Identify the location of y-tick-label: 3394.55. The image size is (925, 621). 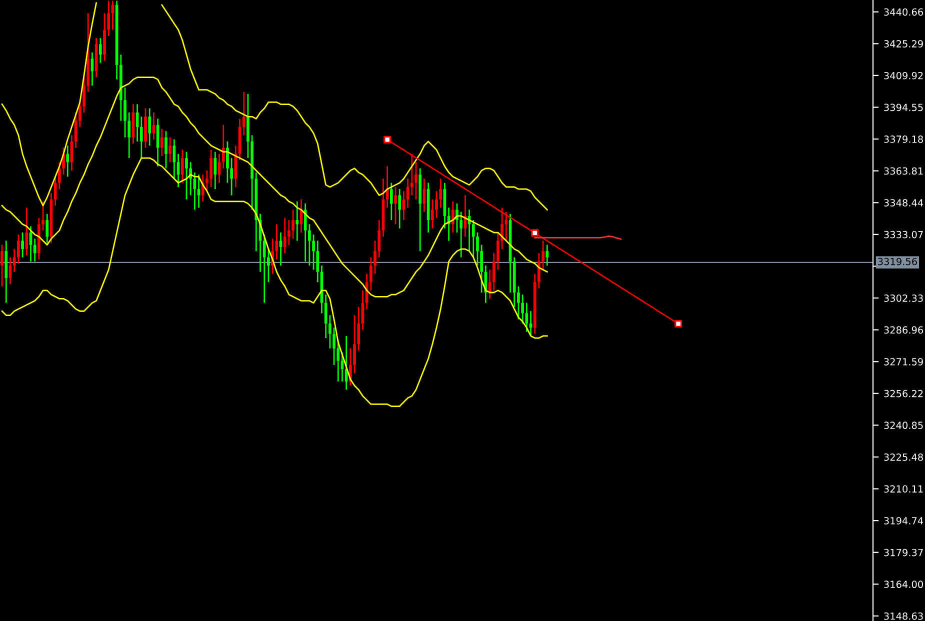
(903, 108).